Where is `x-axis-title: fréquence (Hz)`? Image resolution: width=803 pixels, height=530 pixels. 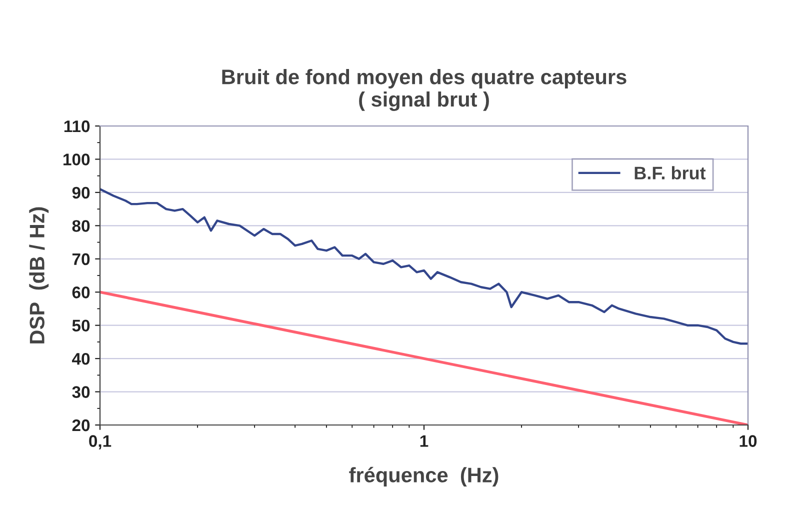 x-axis-title: fréquence (Hz) is located at coordinates (423, 476).